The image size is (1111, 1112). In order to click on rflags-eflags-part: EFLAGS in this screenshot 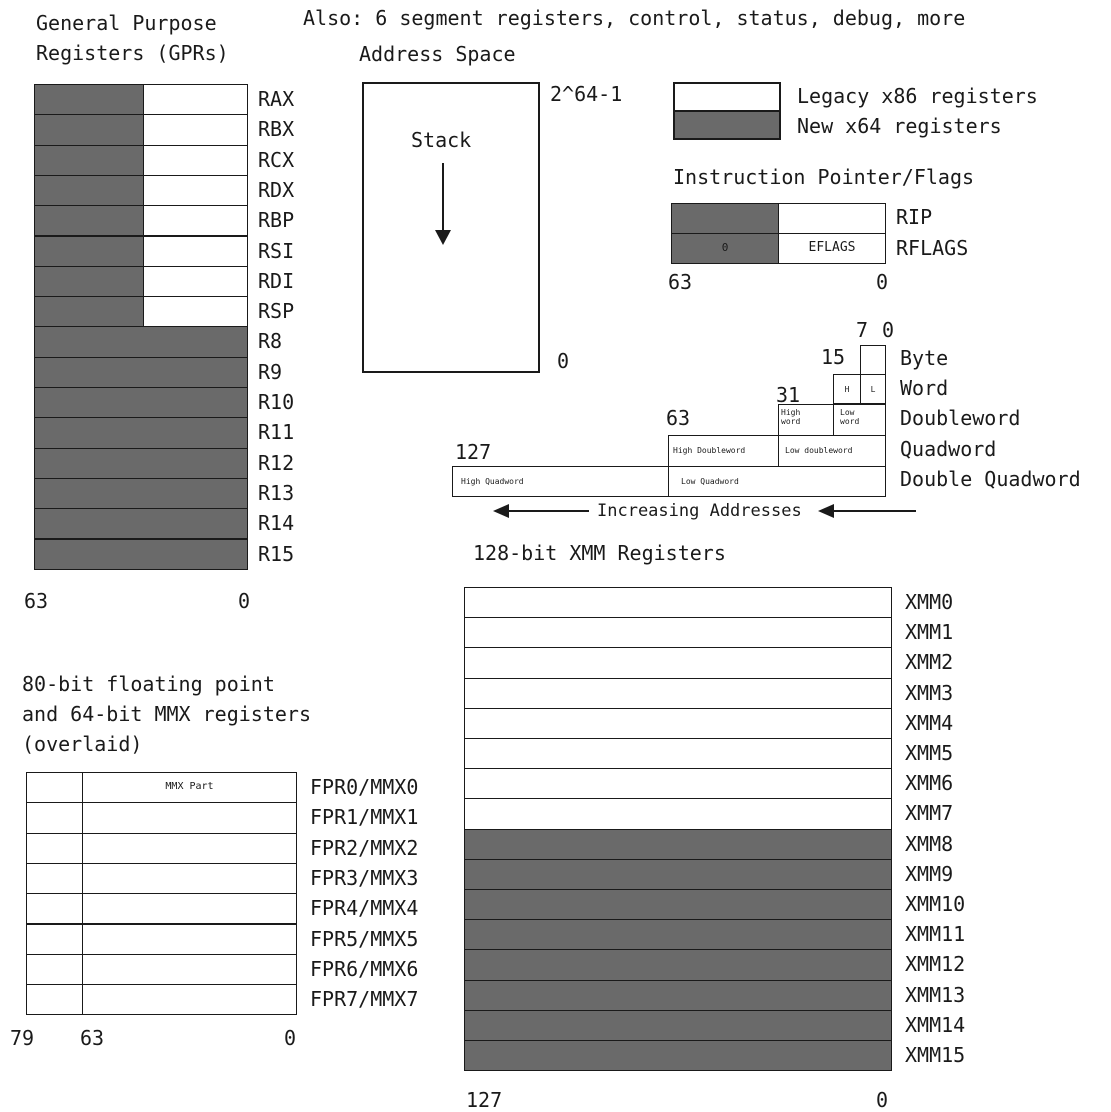, I will do `click(832, 248)`.